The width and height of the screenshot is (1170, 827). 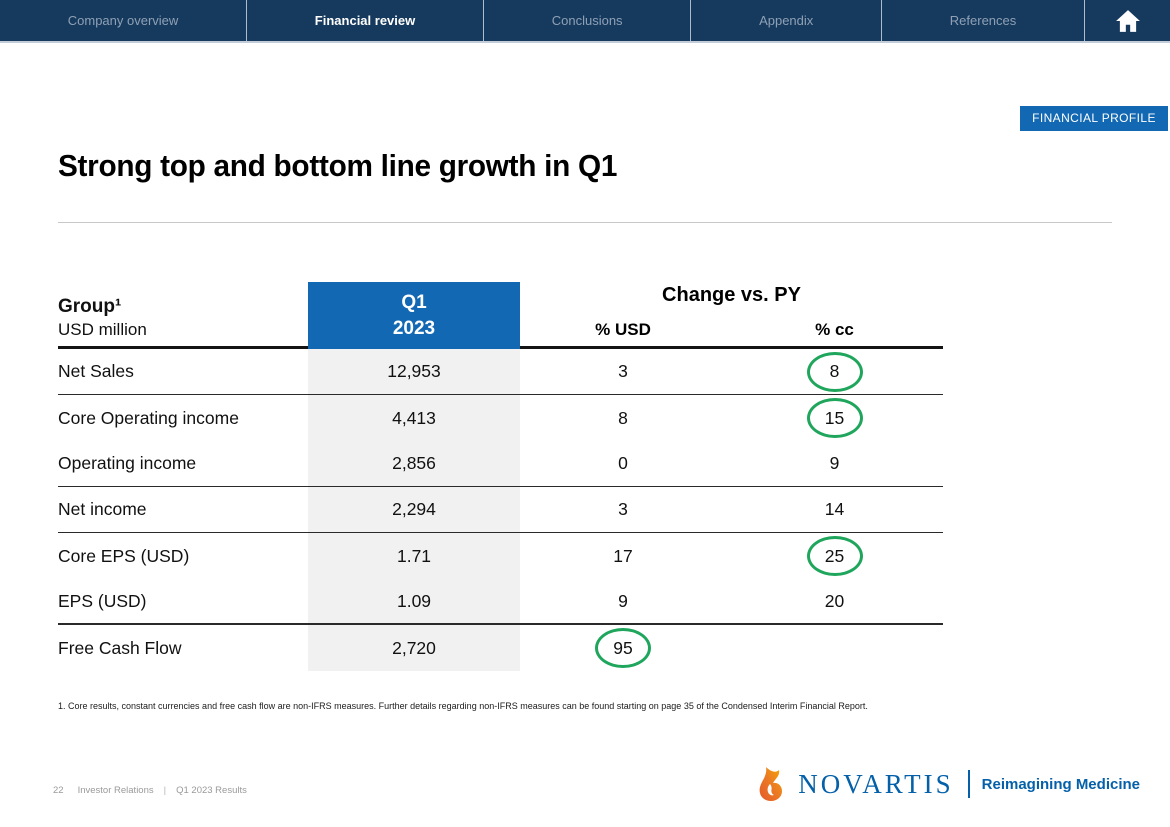 I want to click on table-row-operating-income: Operating income 2,856 0 9, so click(x=500, y=464).